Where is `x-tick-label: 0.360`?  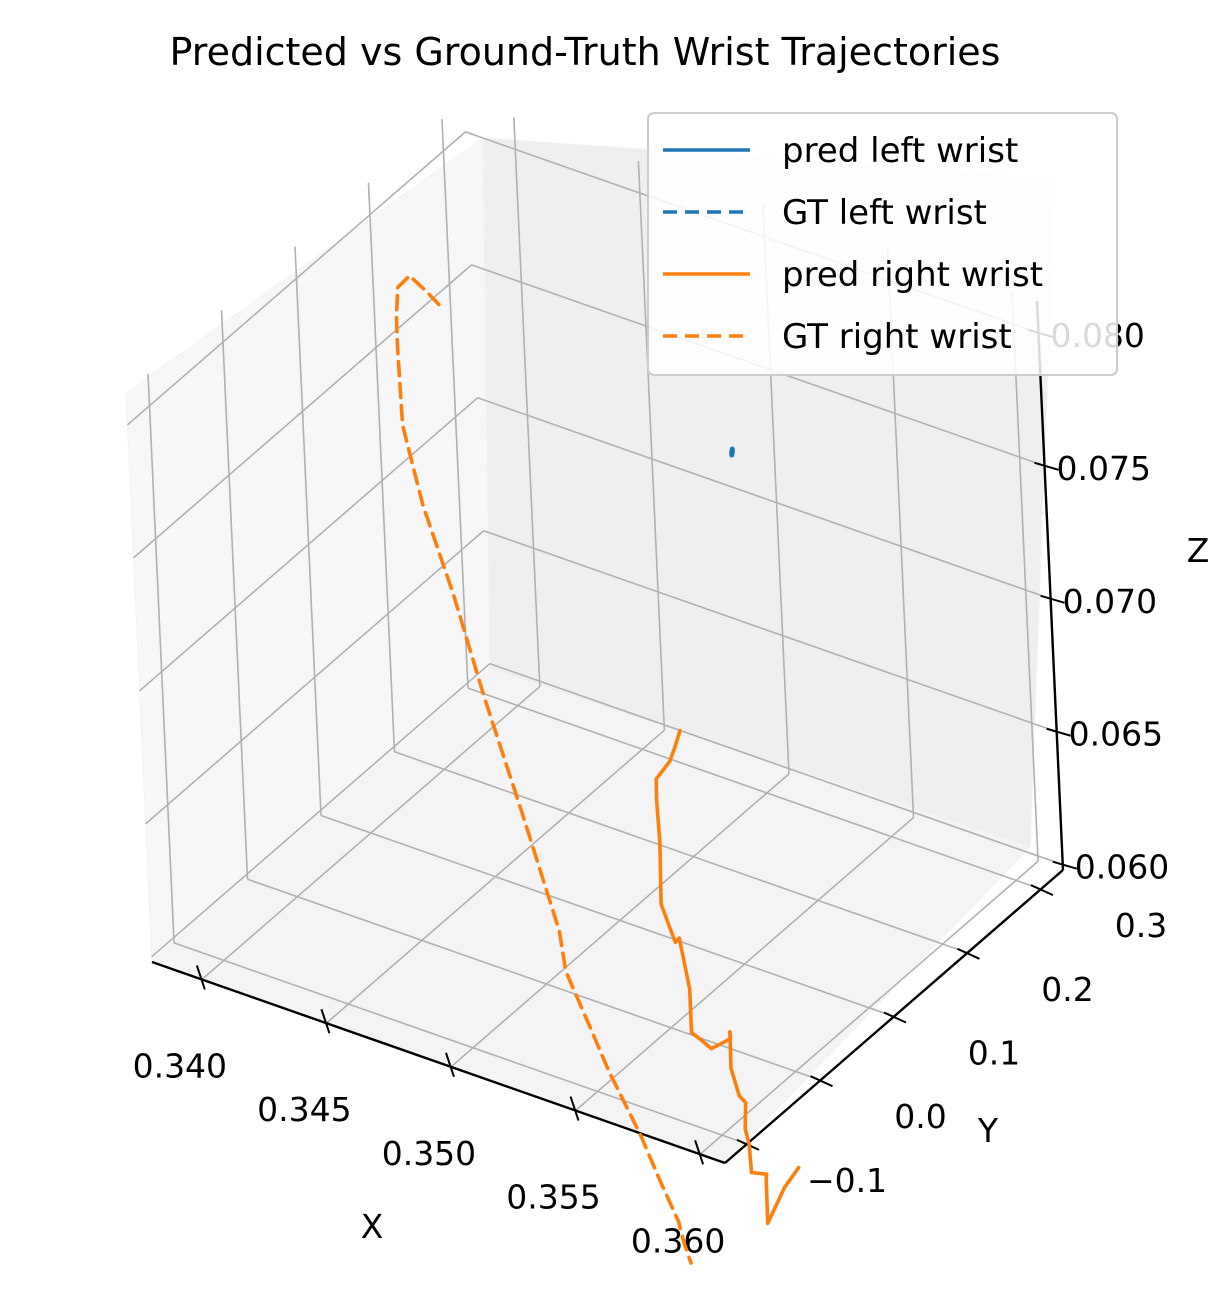
x-tick-label: 0.360 is located at coordinates (678, 1240).